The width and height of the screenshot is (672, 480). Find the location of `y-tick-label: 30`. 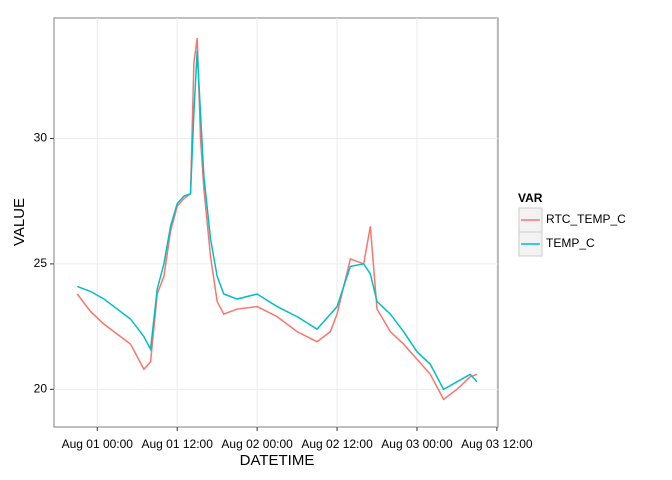

y-tick-label: 30 is located at coordinates (41, 138).